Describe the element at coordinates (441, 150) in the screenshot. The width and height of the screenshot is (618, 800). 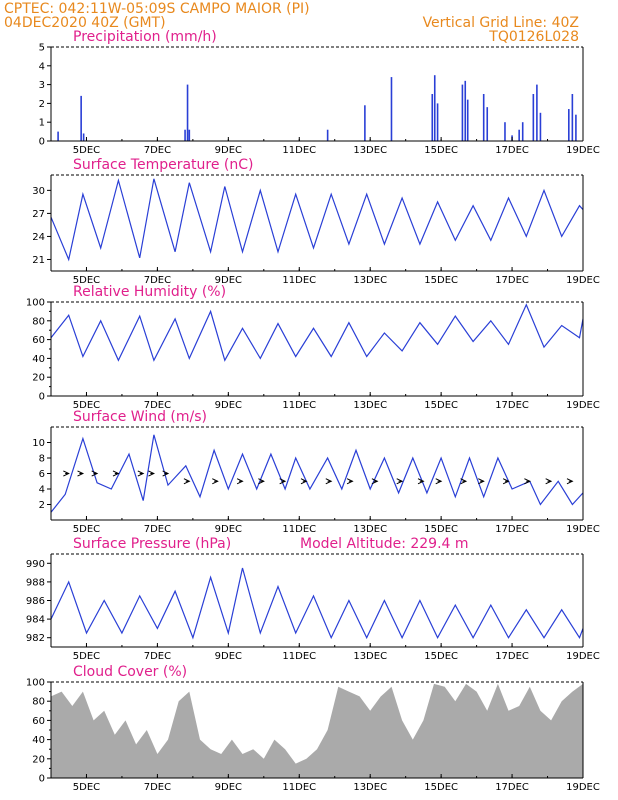
I see `x-tick-label-precip-5: 15DEC` at that location.